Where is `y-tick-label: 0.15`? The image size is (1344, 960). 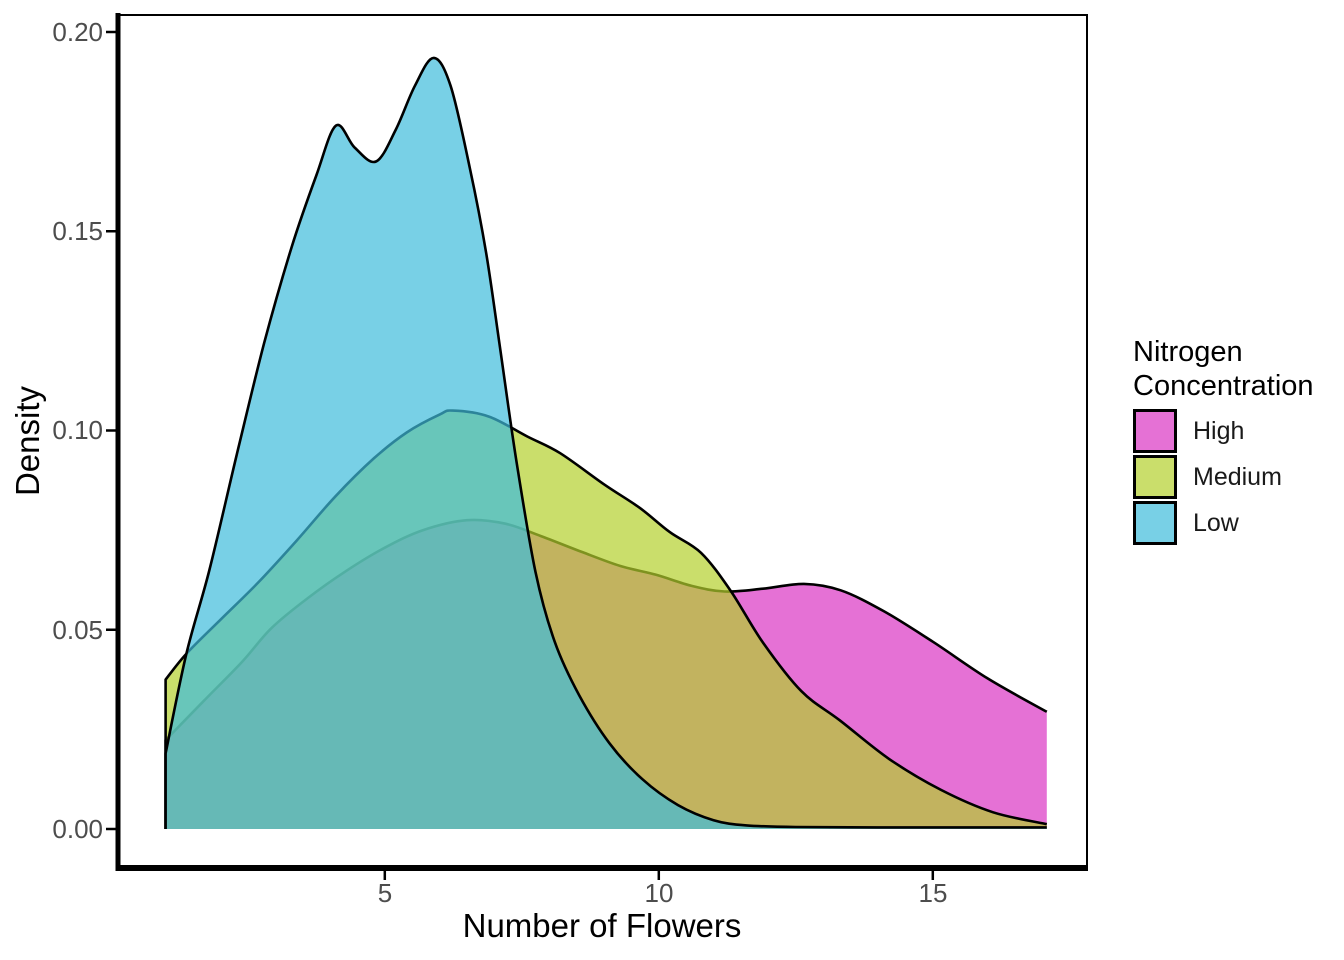
y-tick-label: 0.15 is located at coordinates (77, 231).